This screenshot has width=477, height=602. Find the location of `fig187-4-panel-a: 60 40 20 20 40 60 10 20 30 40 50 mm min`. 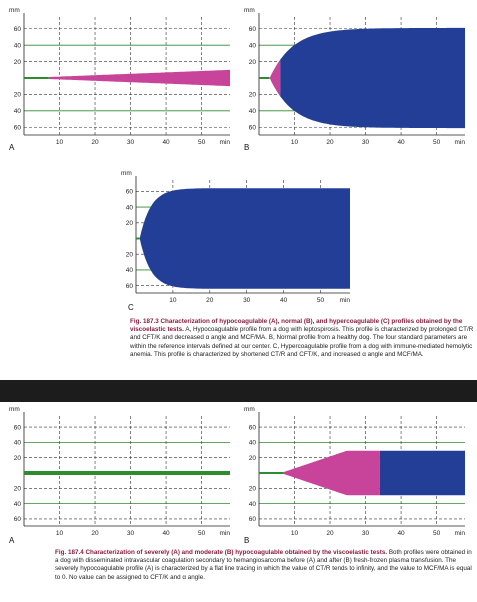

fig187-4-panel-a: 60 40 20 20 40 60 10 20 30 40 50 mm min is located at coordinates (122, 471).